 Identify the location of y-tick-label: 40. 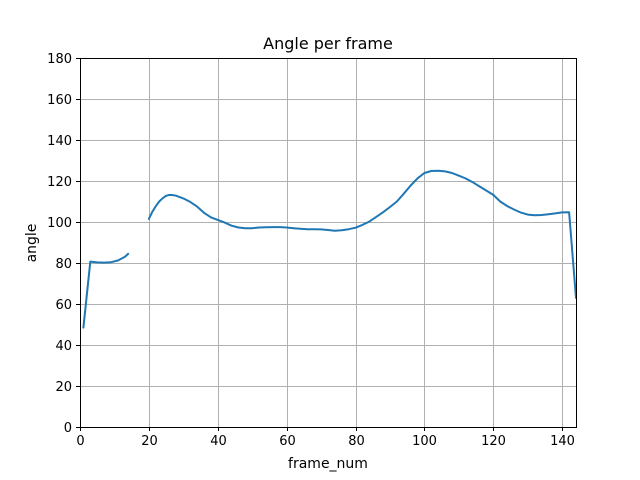
(63, 346).